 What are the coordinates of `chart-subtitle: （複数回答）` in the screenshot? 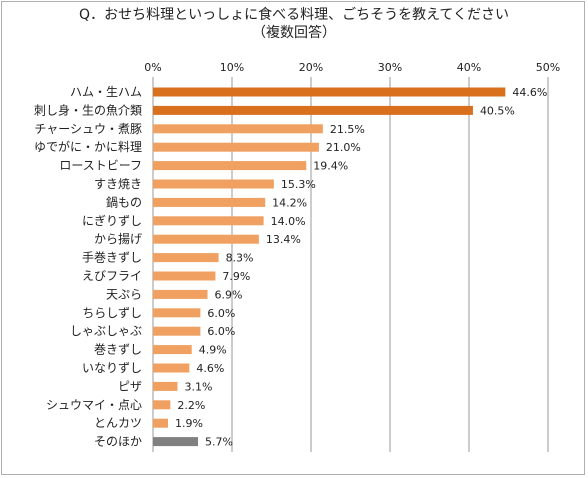 It's located at (294, 33).